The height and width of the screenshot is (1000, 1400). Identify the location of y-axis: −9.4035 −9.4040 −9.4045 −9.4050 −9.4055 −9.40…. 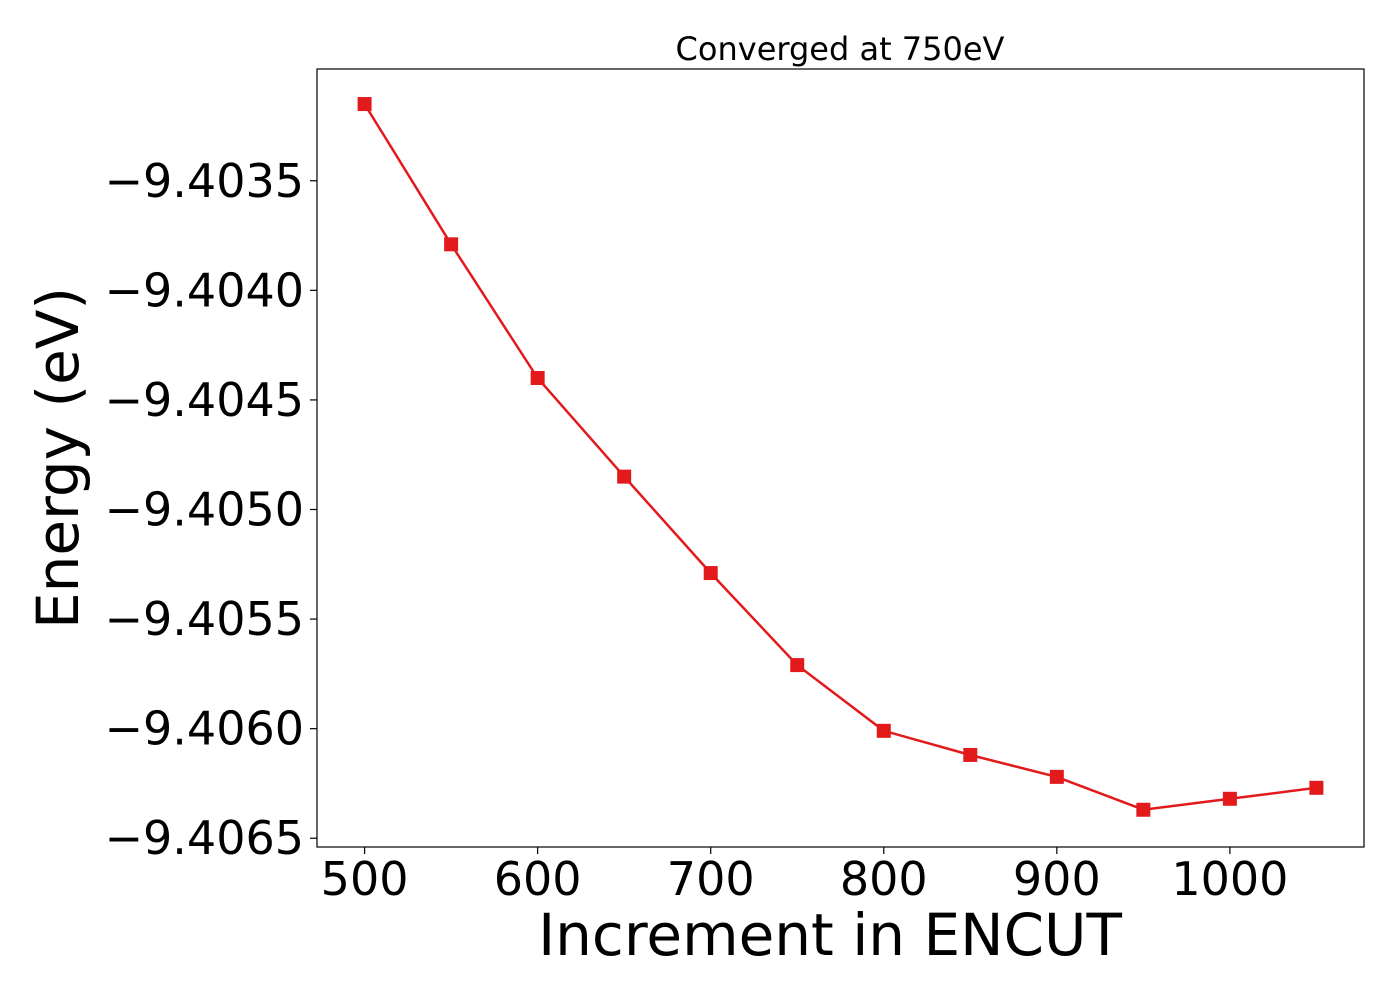
(211, 509).